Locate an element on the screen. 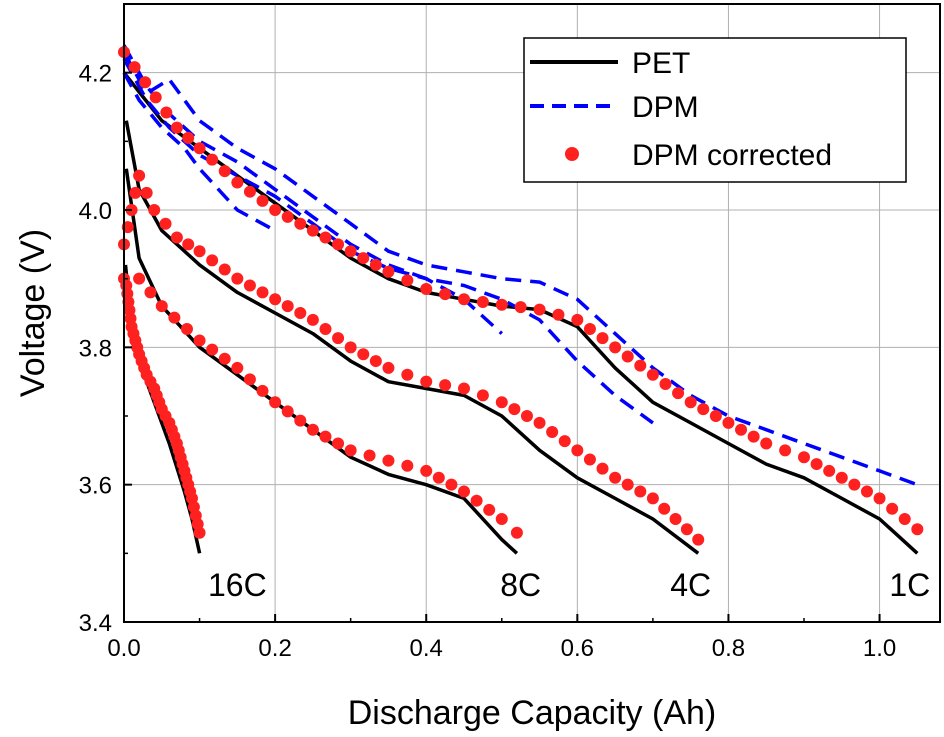 The image size is (944, 737). x-tick-label: 0.4 is located at coordinates (426, 648).